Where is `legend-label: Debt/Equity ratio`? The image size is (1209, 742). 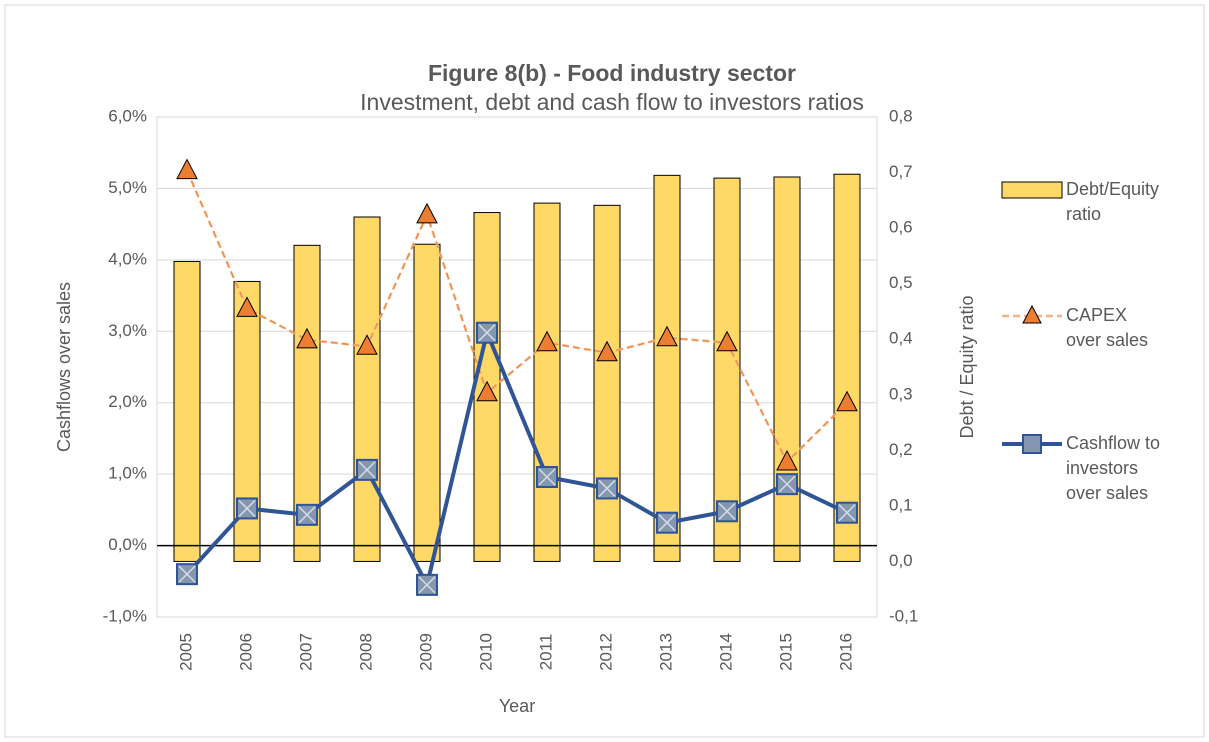 legend-label: Debt/Equity ratio is located at coordinates (1113, 201).